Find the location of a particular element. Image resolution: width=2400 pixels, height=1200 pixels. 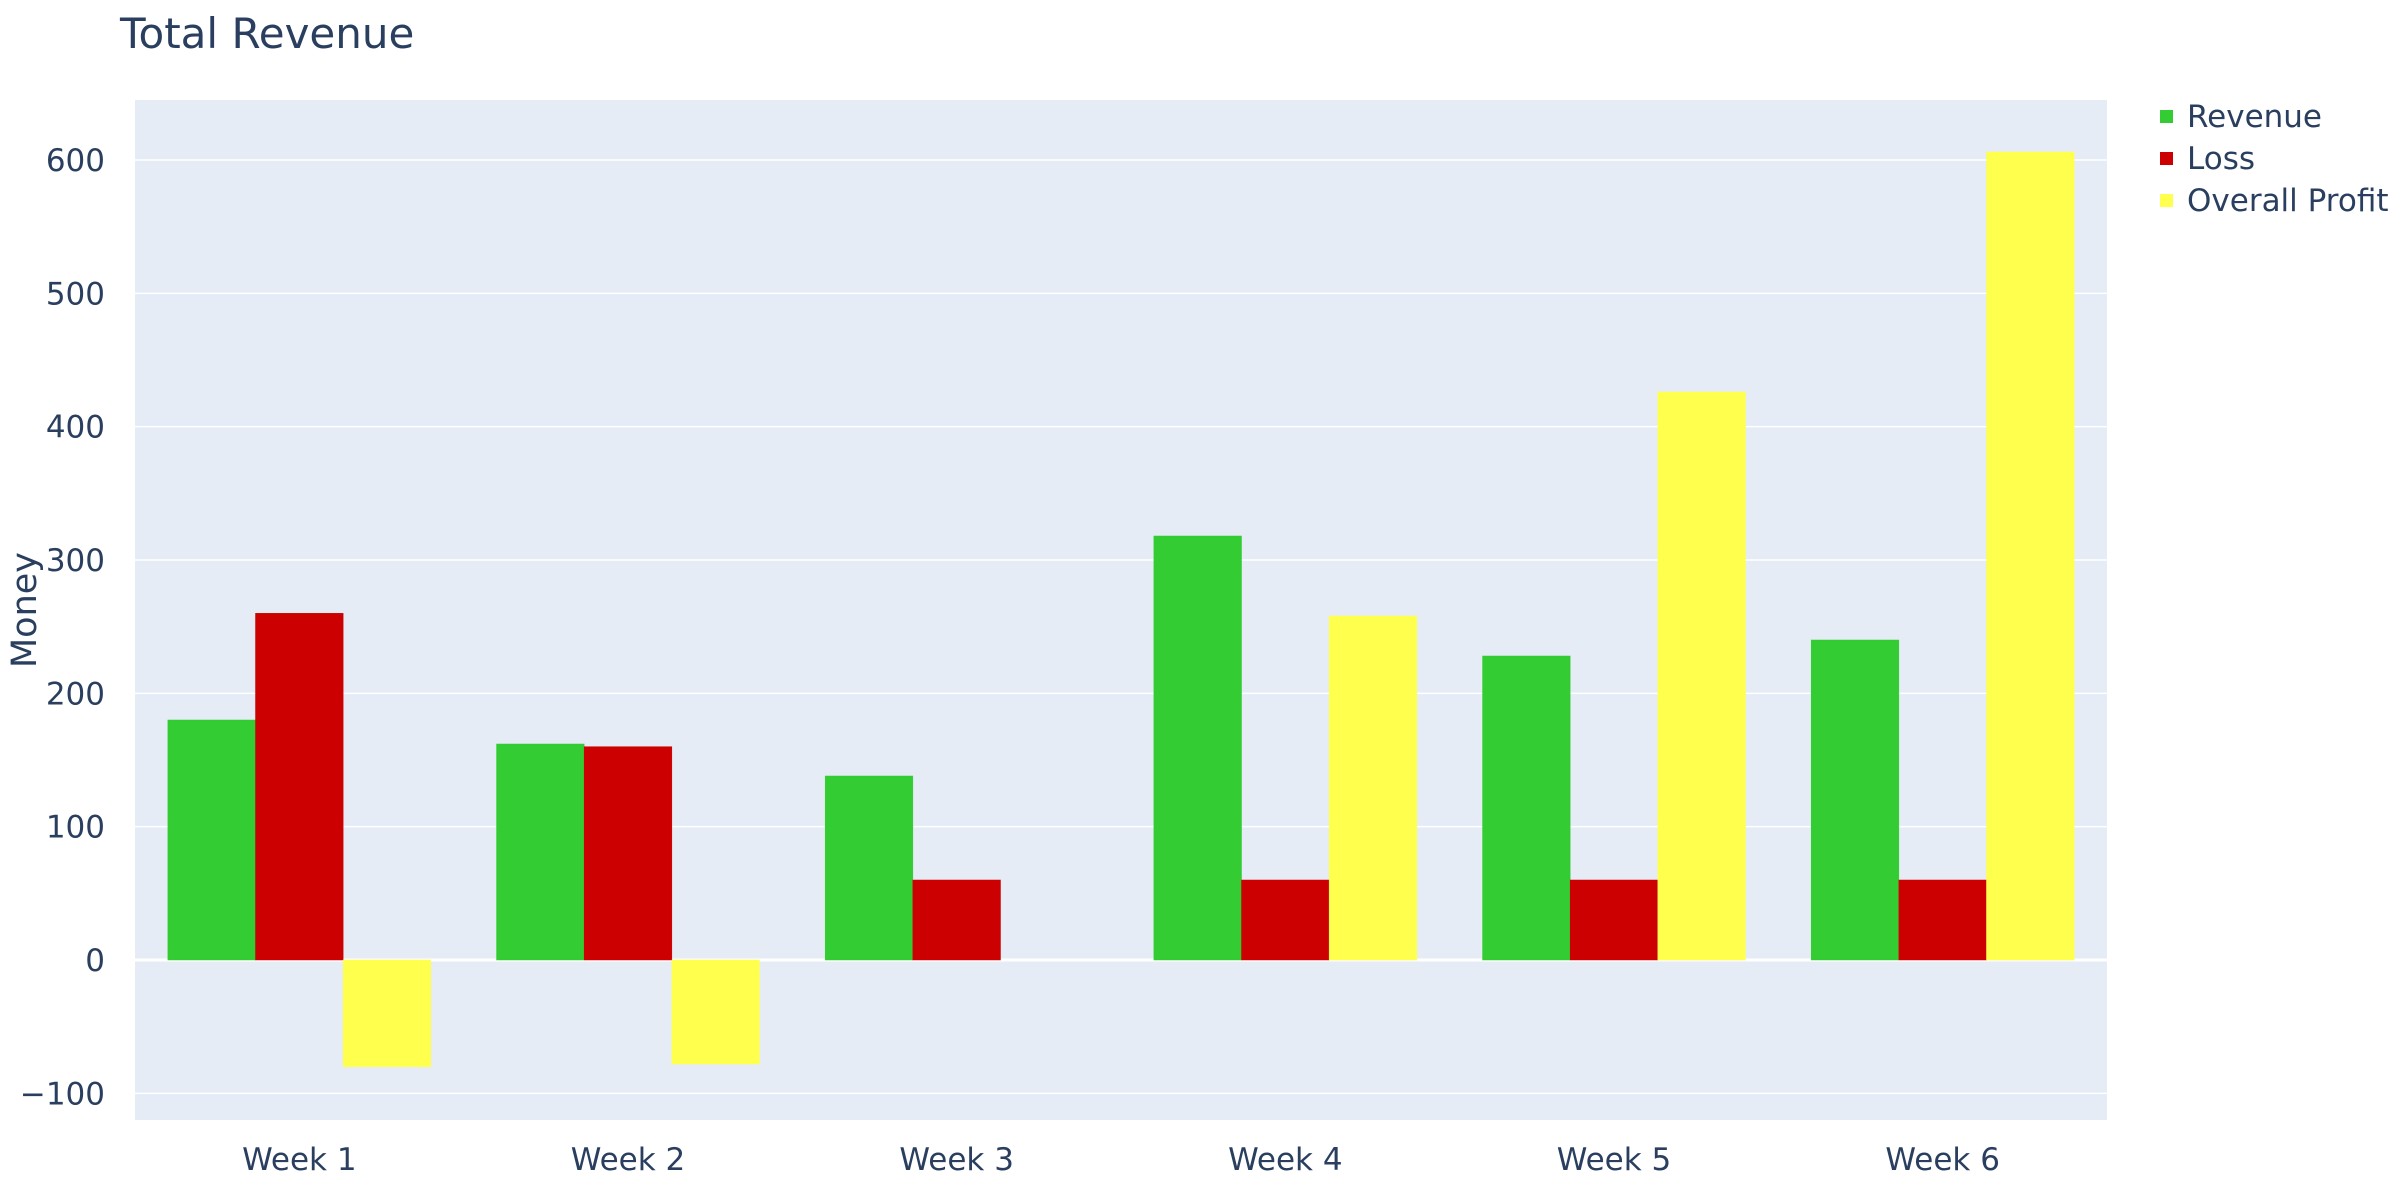

chart-title: Total Revenue is located at coordinates (266, 33).